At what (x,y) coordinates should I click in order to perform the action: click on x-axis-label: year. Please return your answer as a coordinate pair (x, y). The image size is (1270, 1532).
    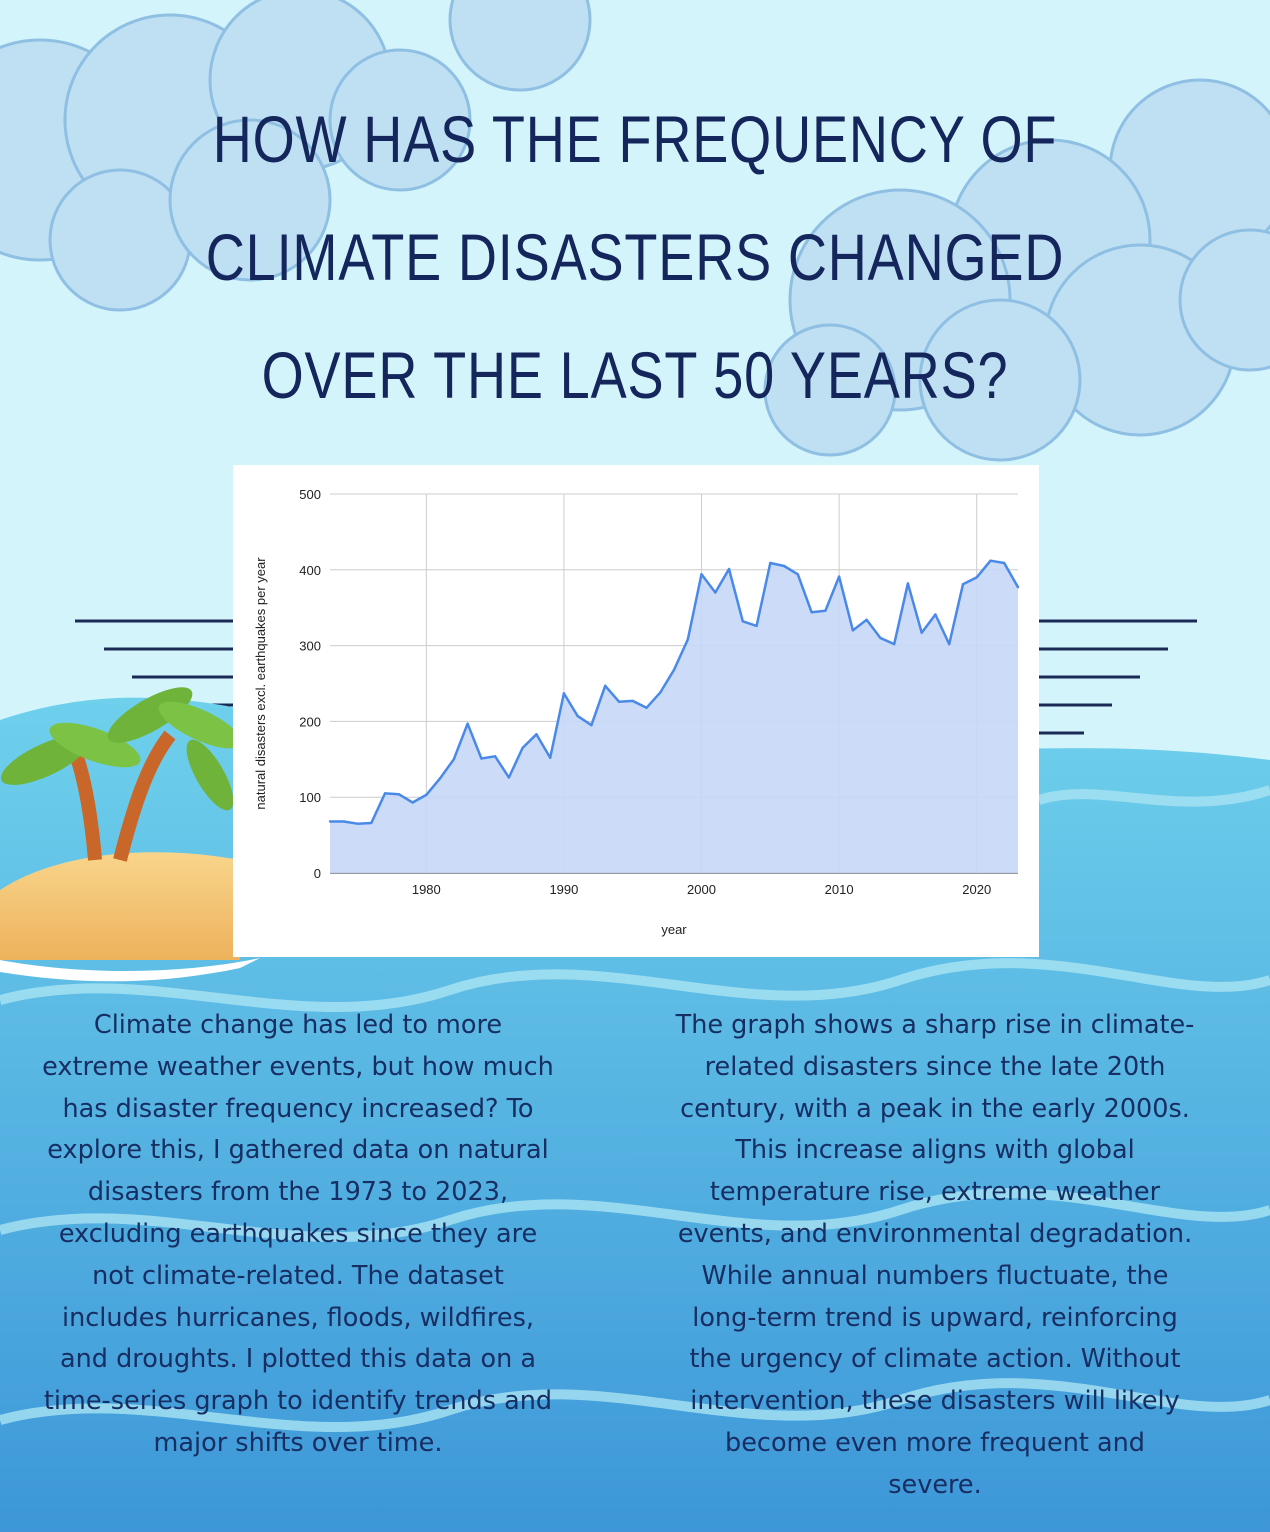
    Looking at the image, I should click on (674, 929).